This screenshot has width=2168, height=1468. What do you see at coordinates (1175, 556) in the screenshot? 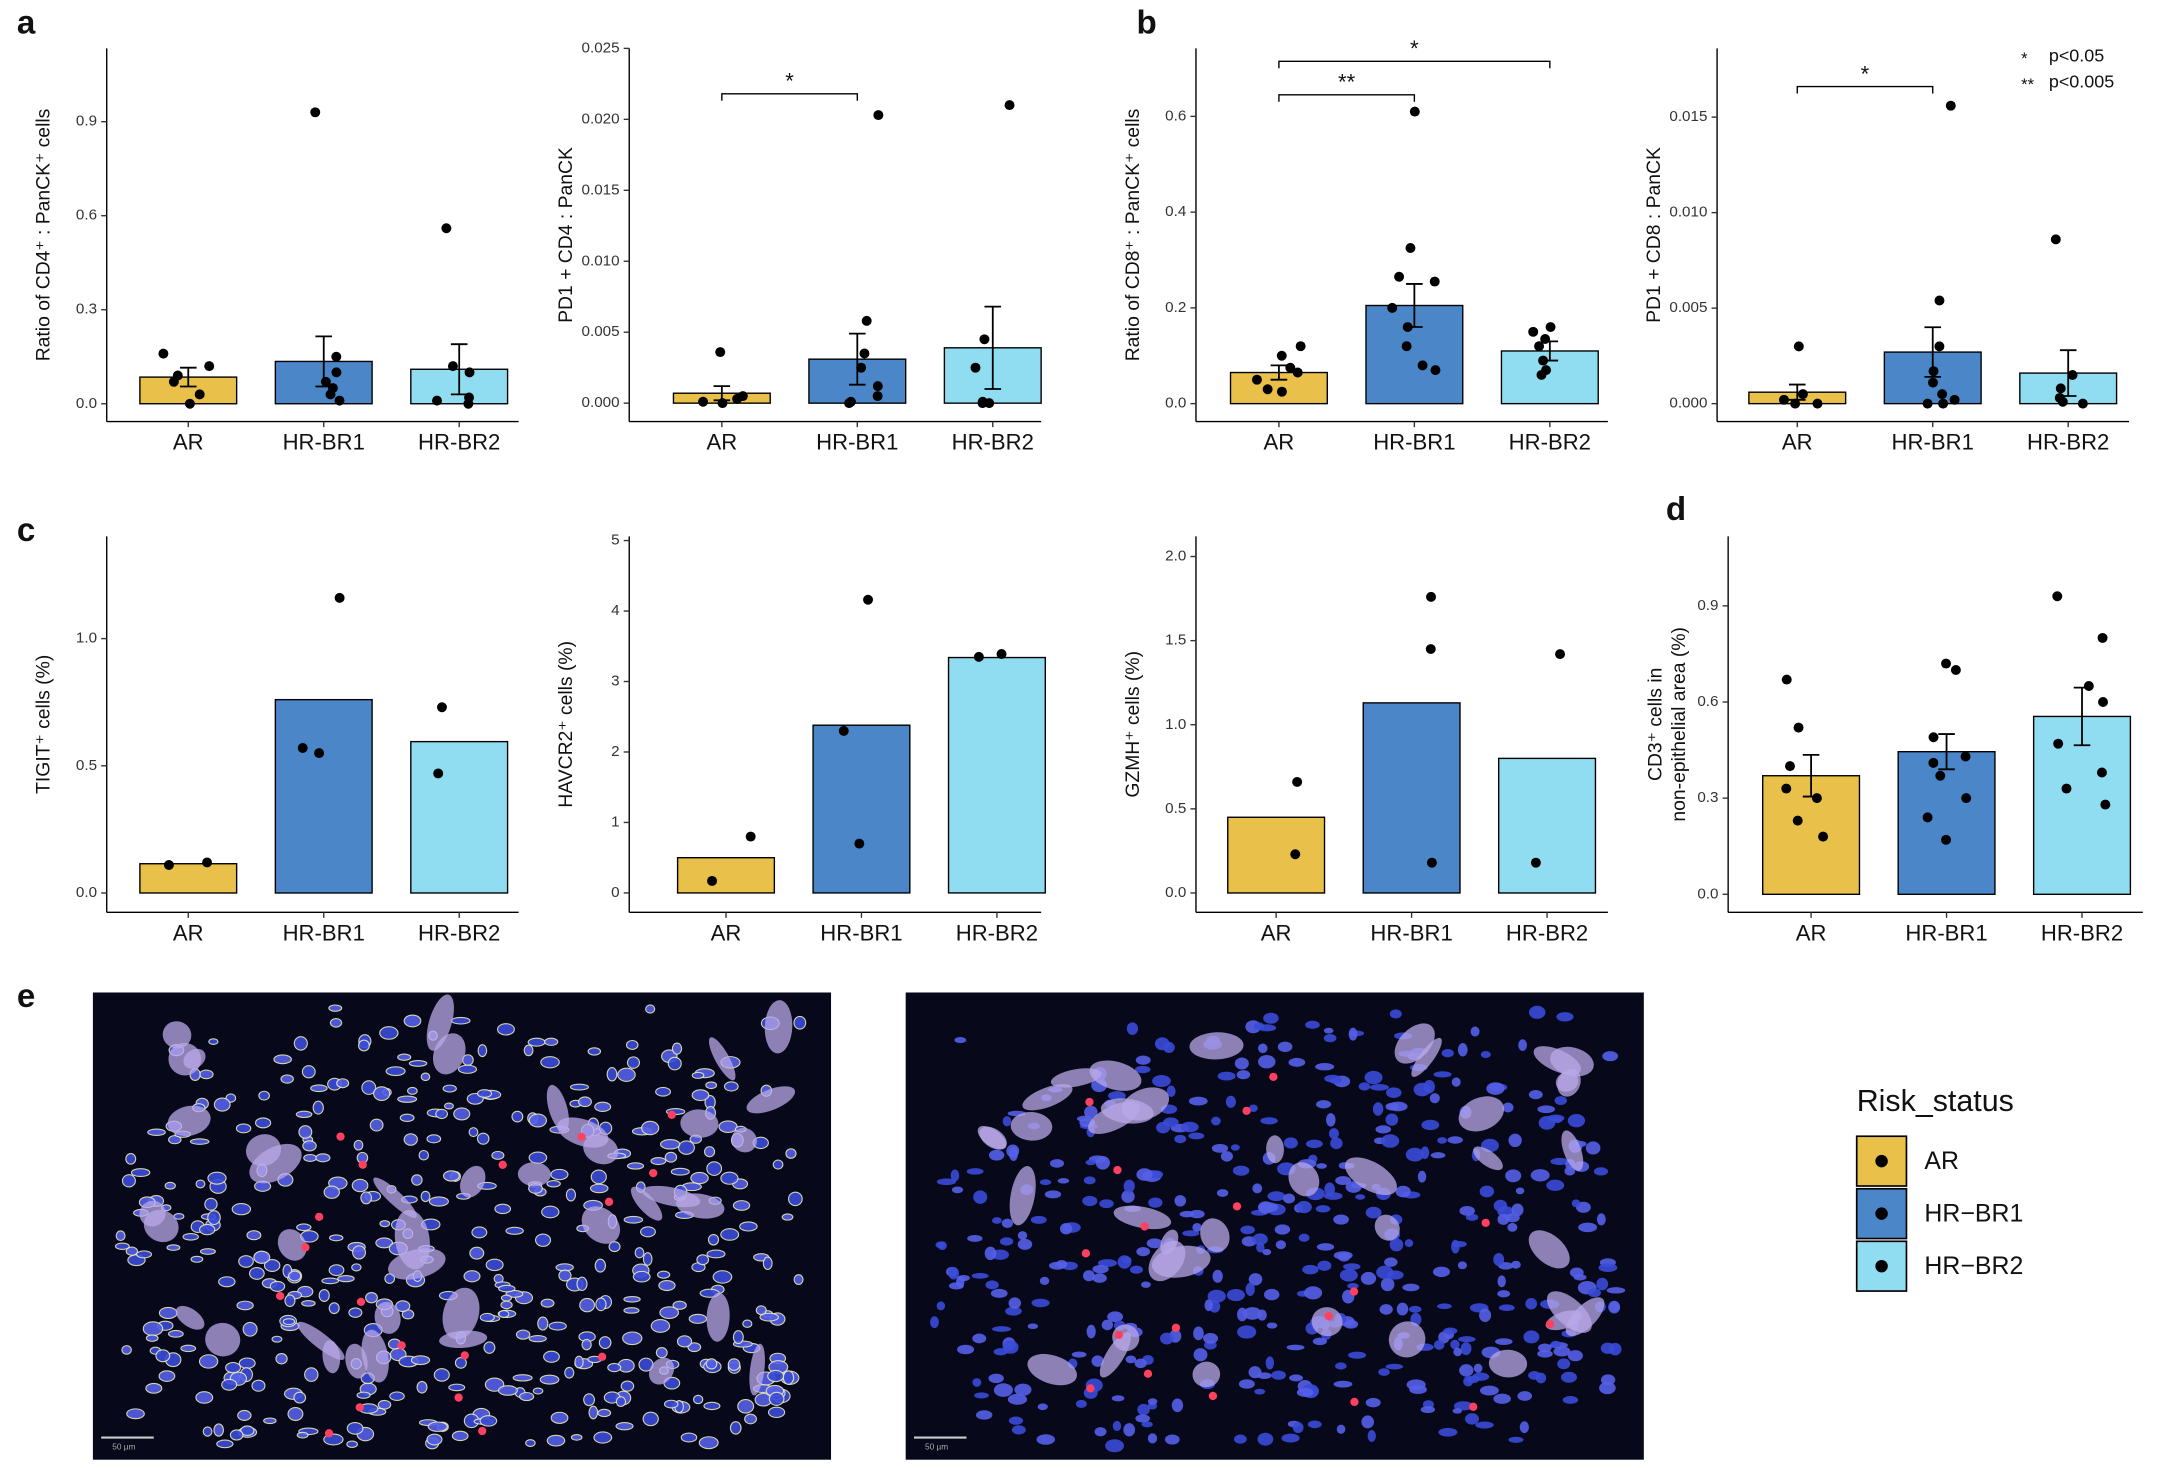
I see `y-tick-label: 2.0` at bounding box center [1175, 556].